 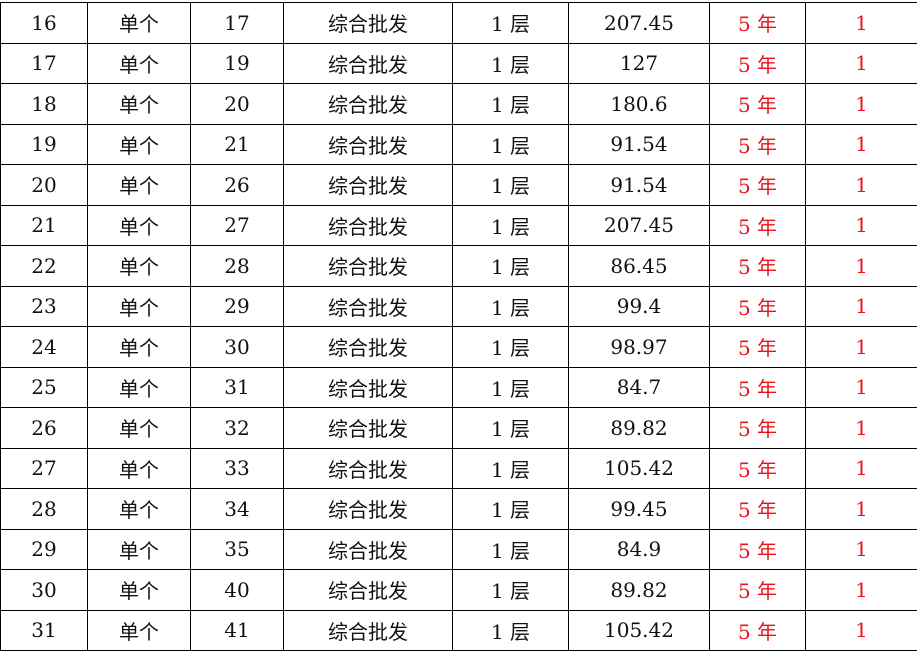 I want to click on area-cell: 84.9, so click(x=639, y=549).